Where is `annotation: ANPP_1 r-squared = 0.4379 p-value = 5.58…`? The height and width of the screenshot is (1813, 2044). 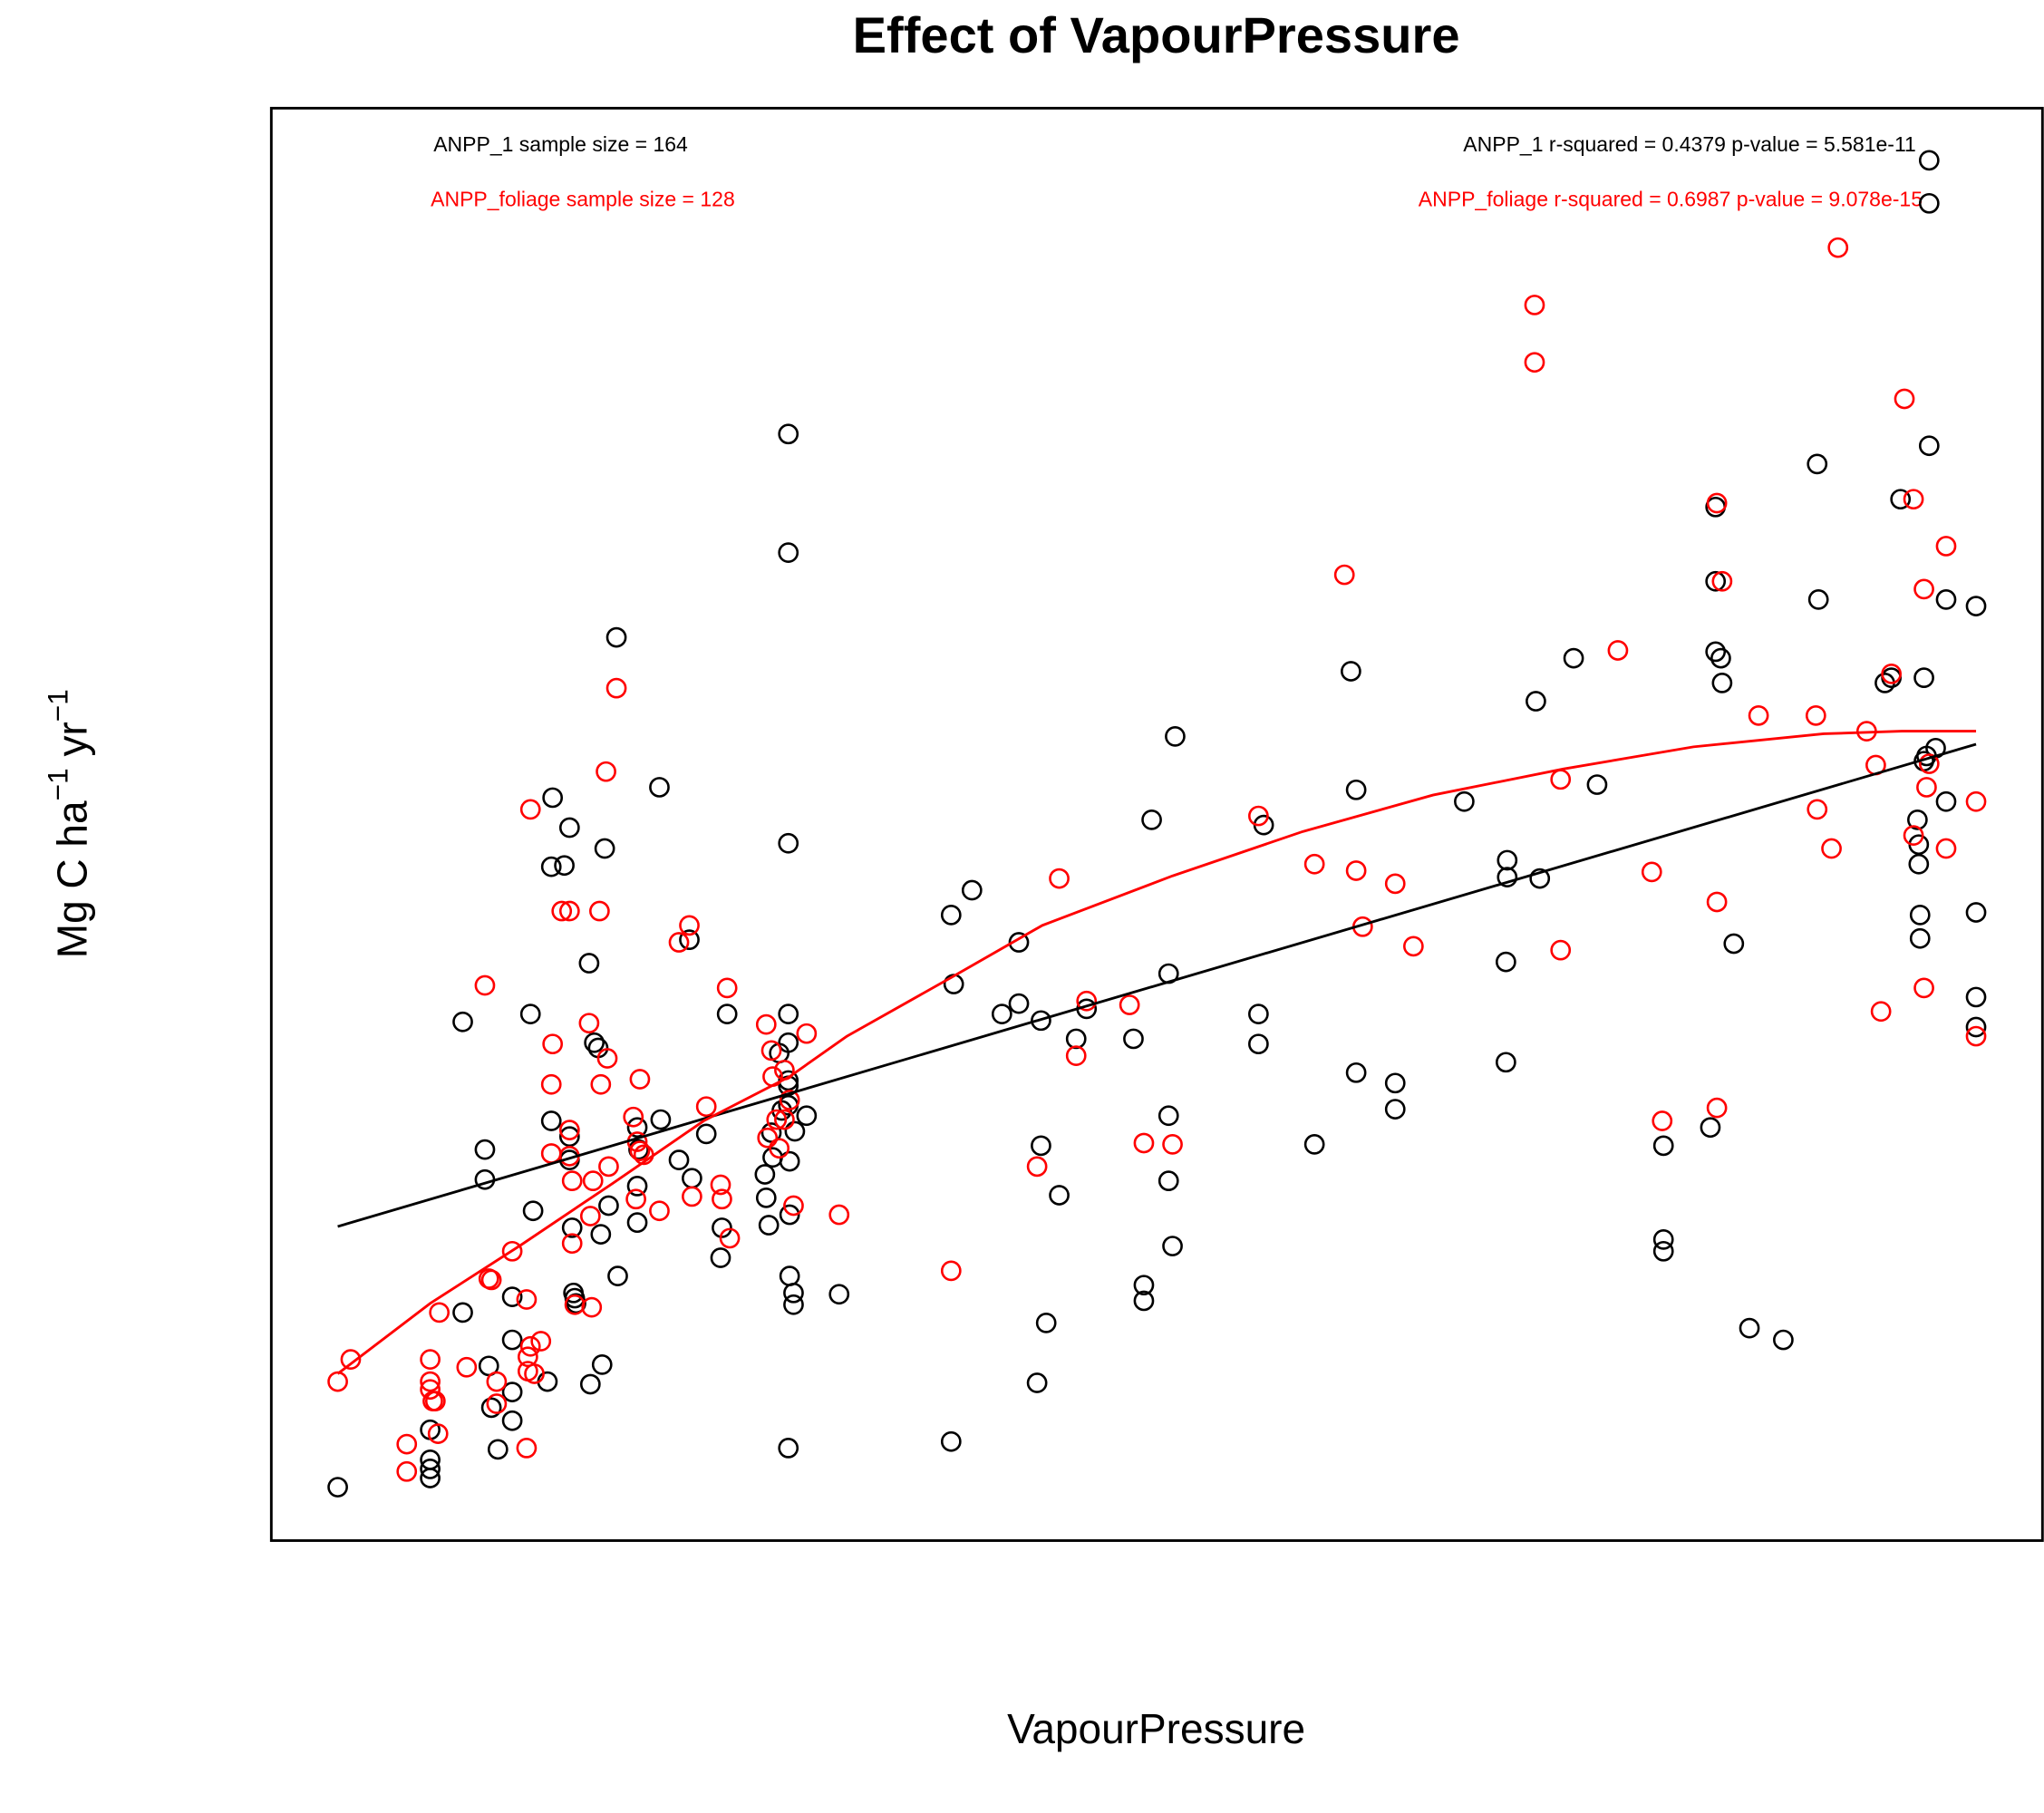
annotation: ANPP_1 r-squared = 0.4379 p-value = 5.58… is located at coordinates (1689, 144).